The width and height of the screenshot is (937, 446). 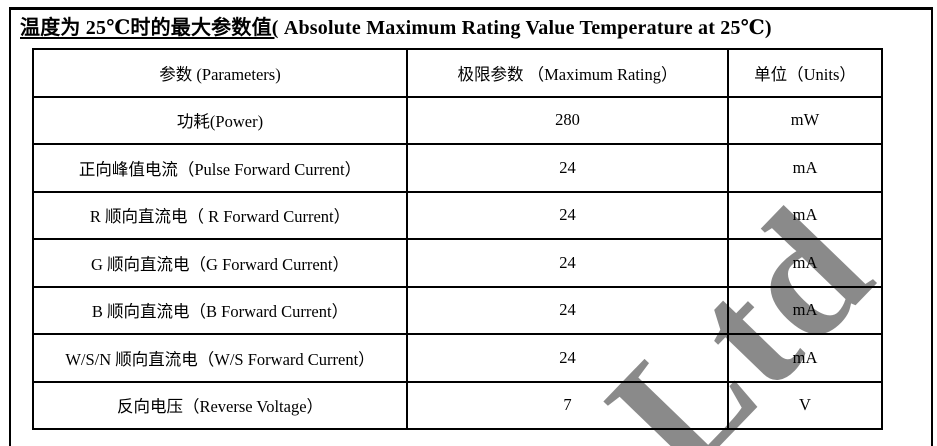 What do you see at coordinates (805, 120) in the screenshot?
I see `cell-unit: mW` at bounding box center [805, 120].